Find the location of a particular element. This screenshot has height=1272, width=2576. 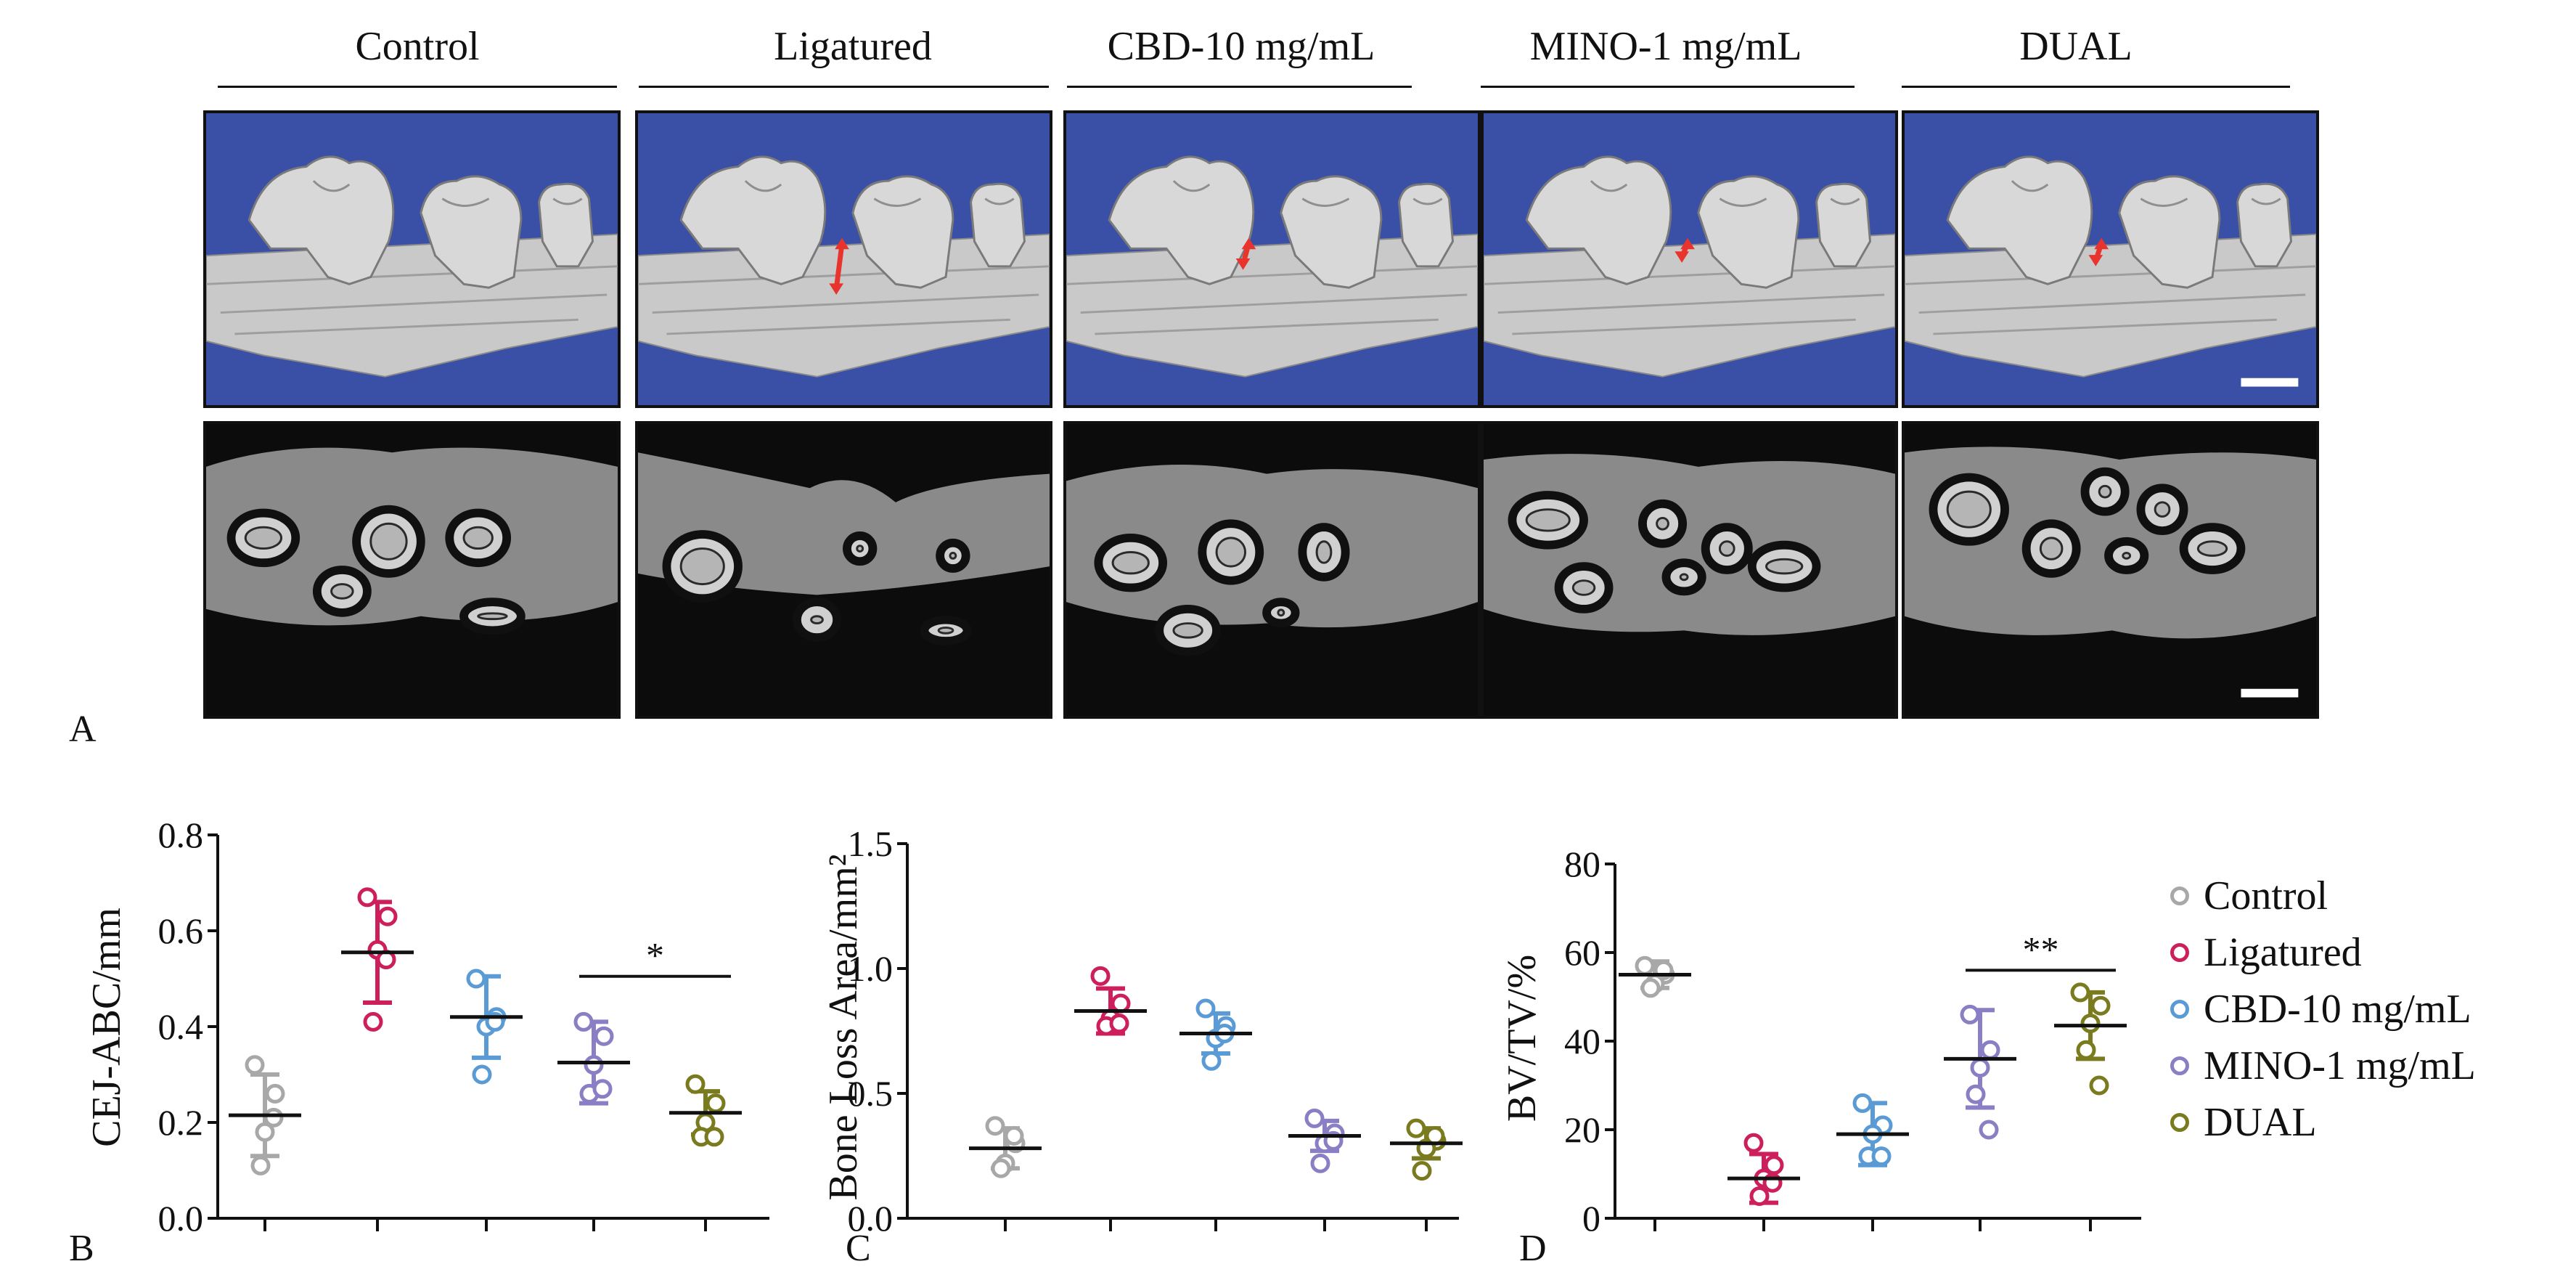

y-tick-label: 0.8 is located at coordinates (181, 835).